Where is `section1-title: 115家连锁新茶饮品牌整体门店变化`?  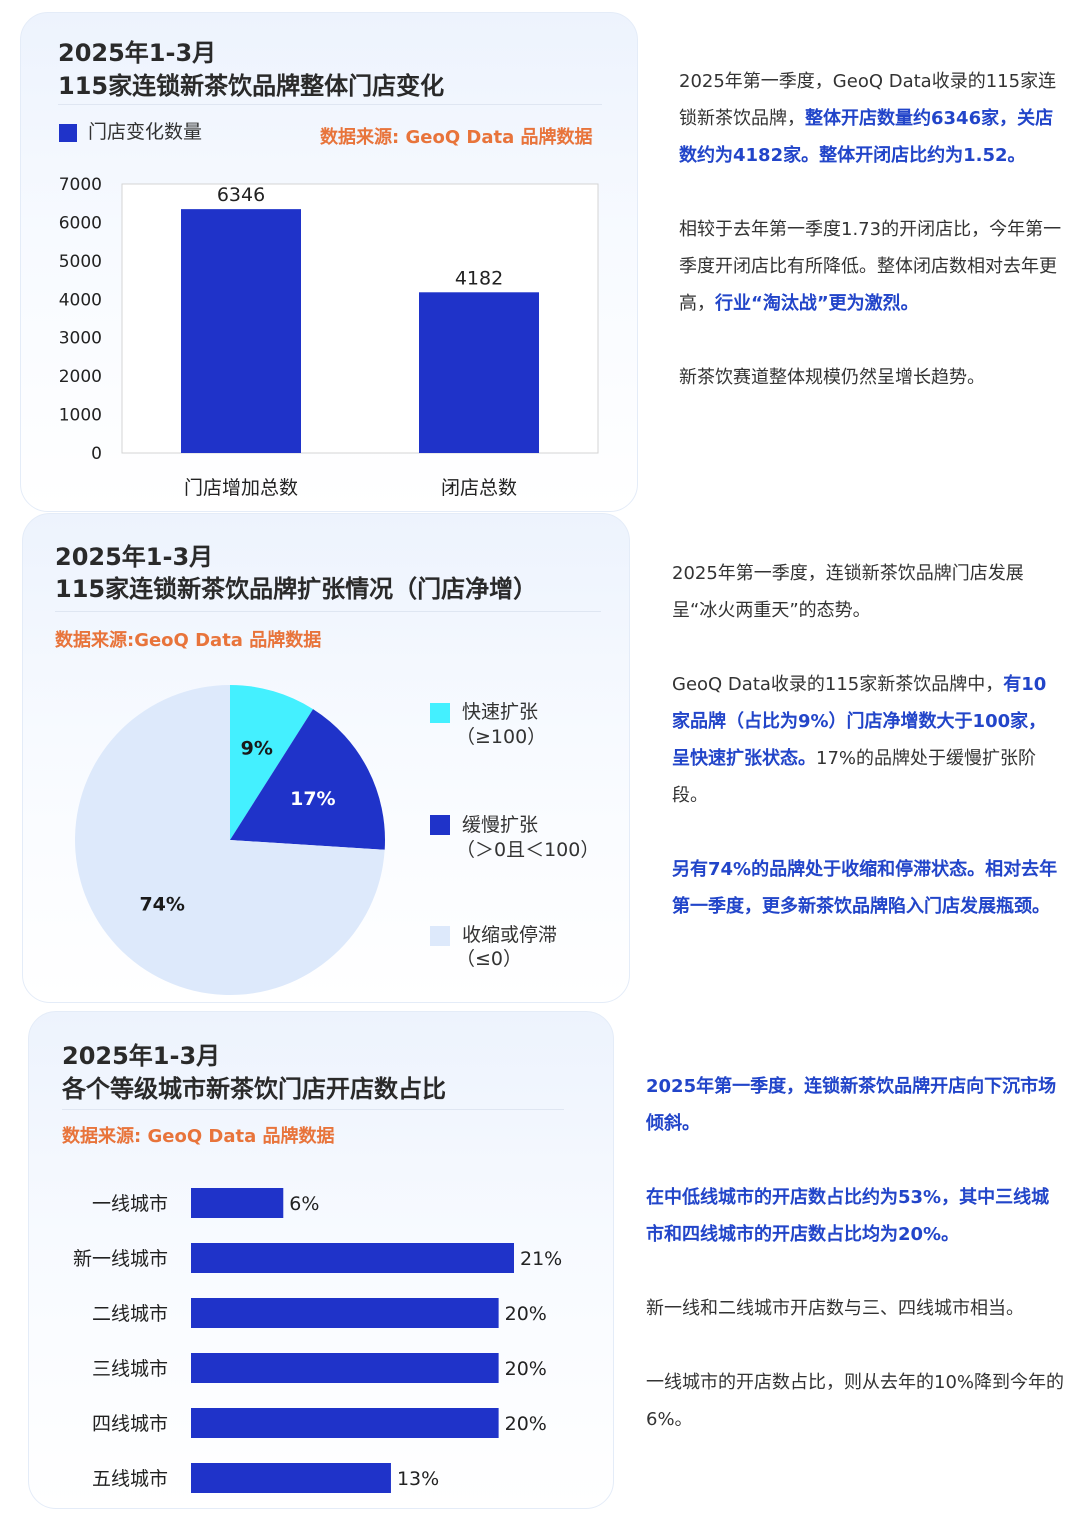 section1-title: 115家连锁新茶饮品牌整体门店变化 is located at coordinates (251, 86).